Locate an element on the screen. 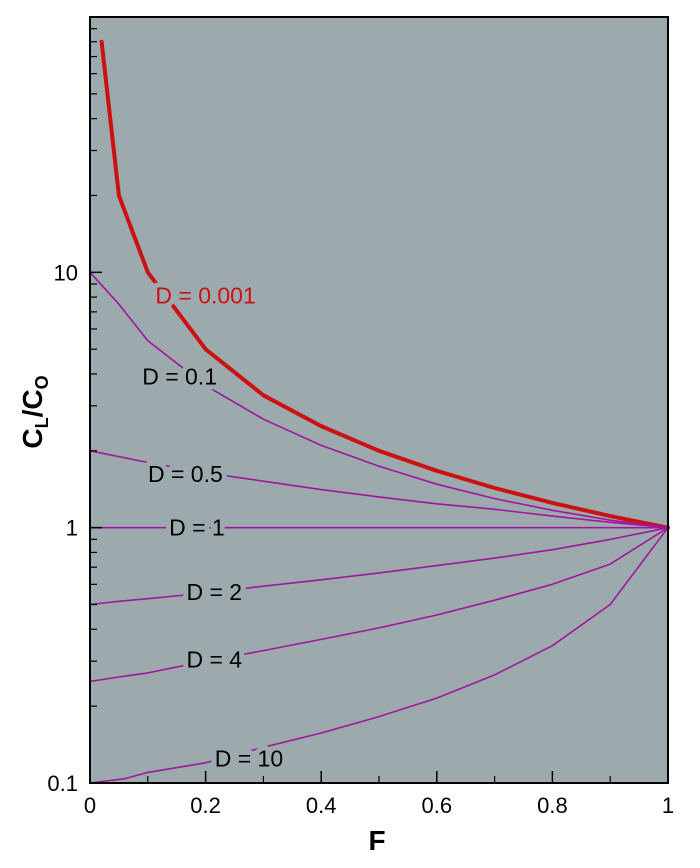 This screenshot has width=700, height=868. series-label: D = 0.5 is located at coordinates (185, 474).